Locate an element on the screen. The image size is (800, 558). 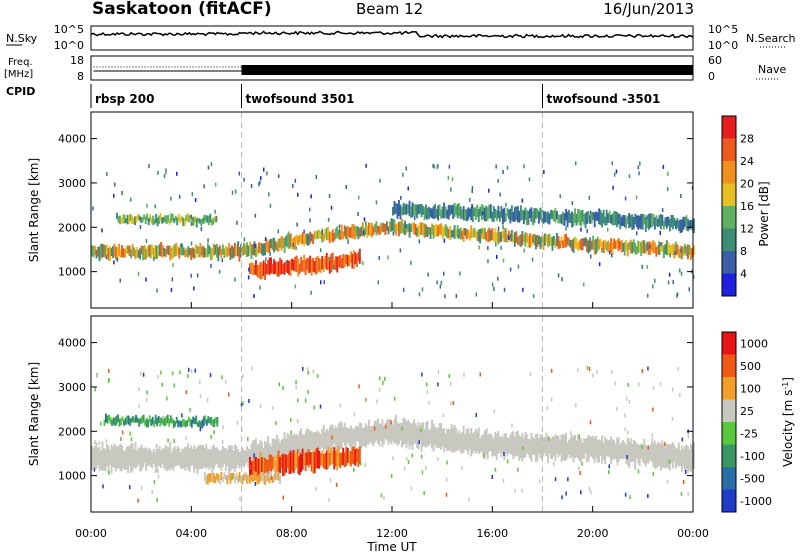
noise-tick-bottom: 10^0 is located at coordinates (69, 45).